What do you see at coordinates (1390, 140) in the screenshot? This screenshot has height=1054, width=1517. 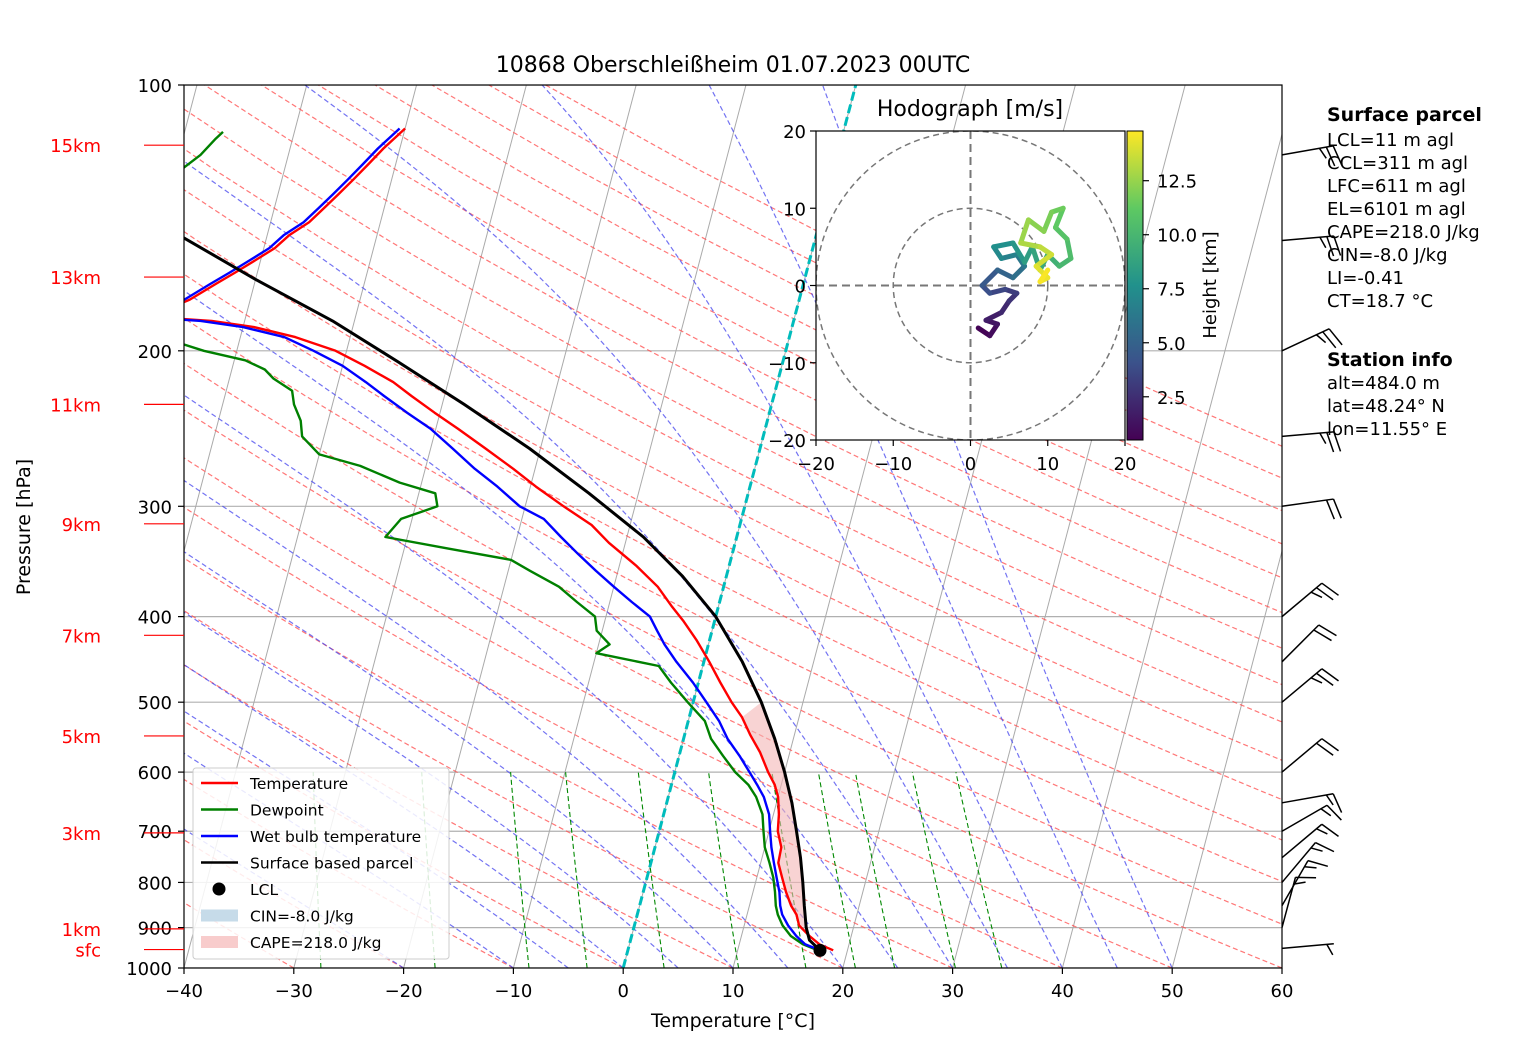 I see `surface-parcel-line: LCL=11 m agl` at bounding box center [1390, 140].